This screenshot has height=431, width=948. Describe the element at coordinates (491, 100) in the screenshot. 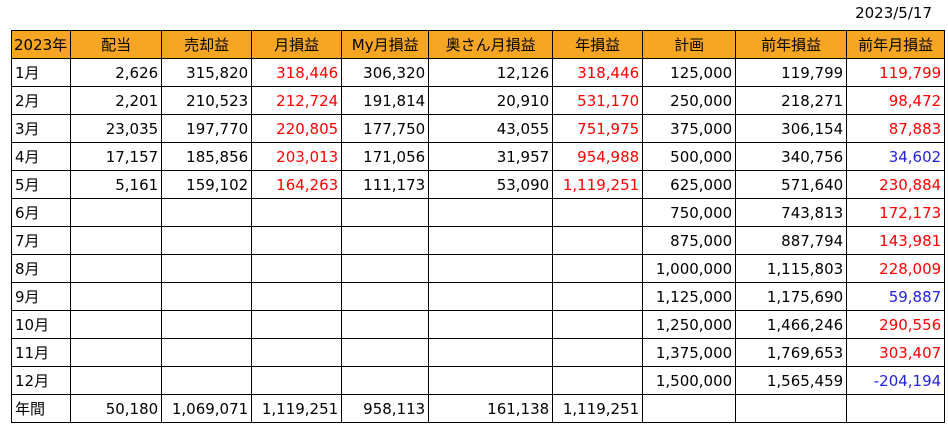

I see `value-cell: 20,910` at that location.